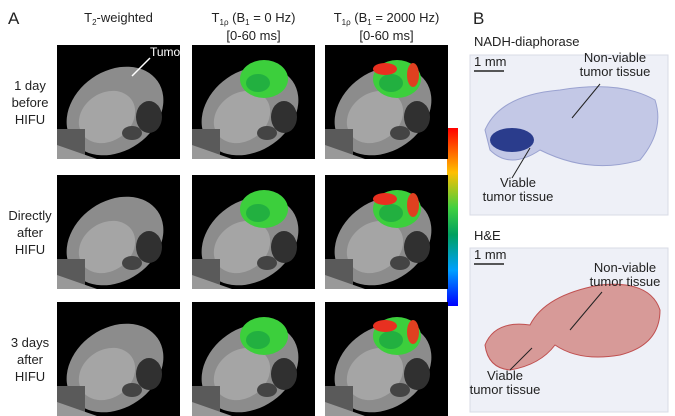 The width and height of the screenshot is (675, 416). I want to click on annotation-arrow, so click(141, 67).